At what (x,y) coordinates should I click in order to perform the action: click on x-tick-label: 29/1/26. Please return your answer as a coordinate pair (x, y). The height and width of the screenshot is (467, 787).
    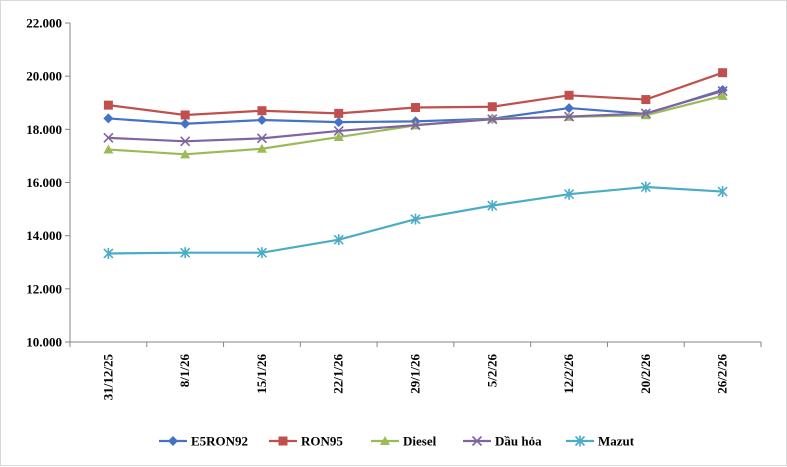
    Looking at the image, I should click on (415, 374).